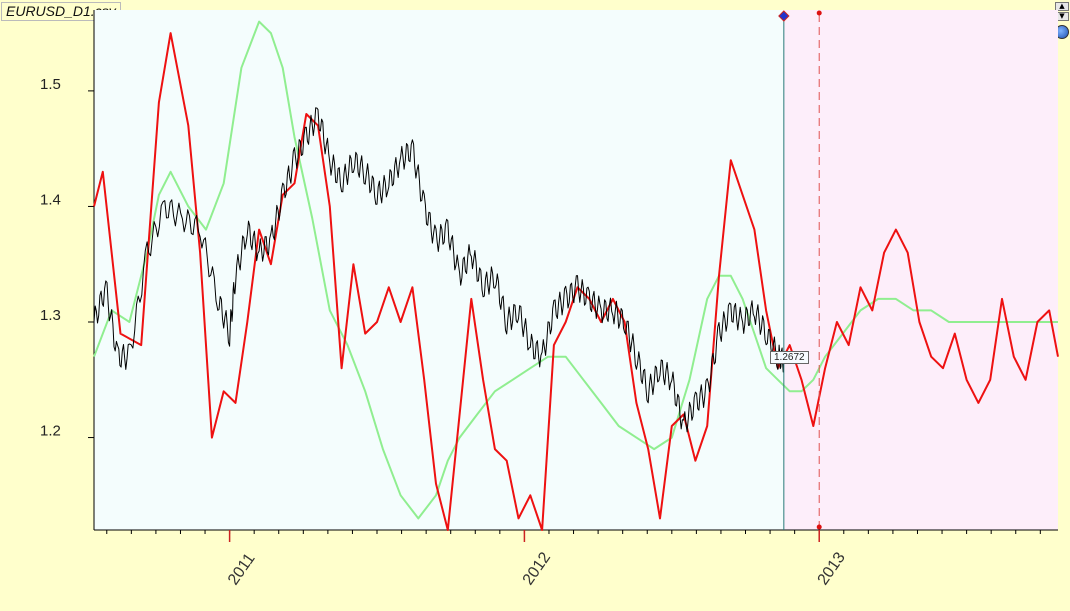 The image size is (1070, 611). I want to click on y-tick-label: 1.3, so click(50, 315).